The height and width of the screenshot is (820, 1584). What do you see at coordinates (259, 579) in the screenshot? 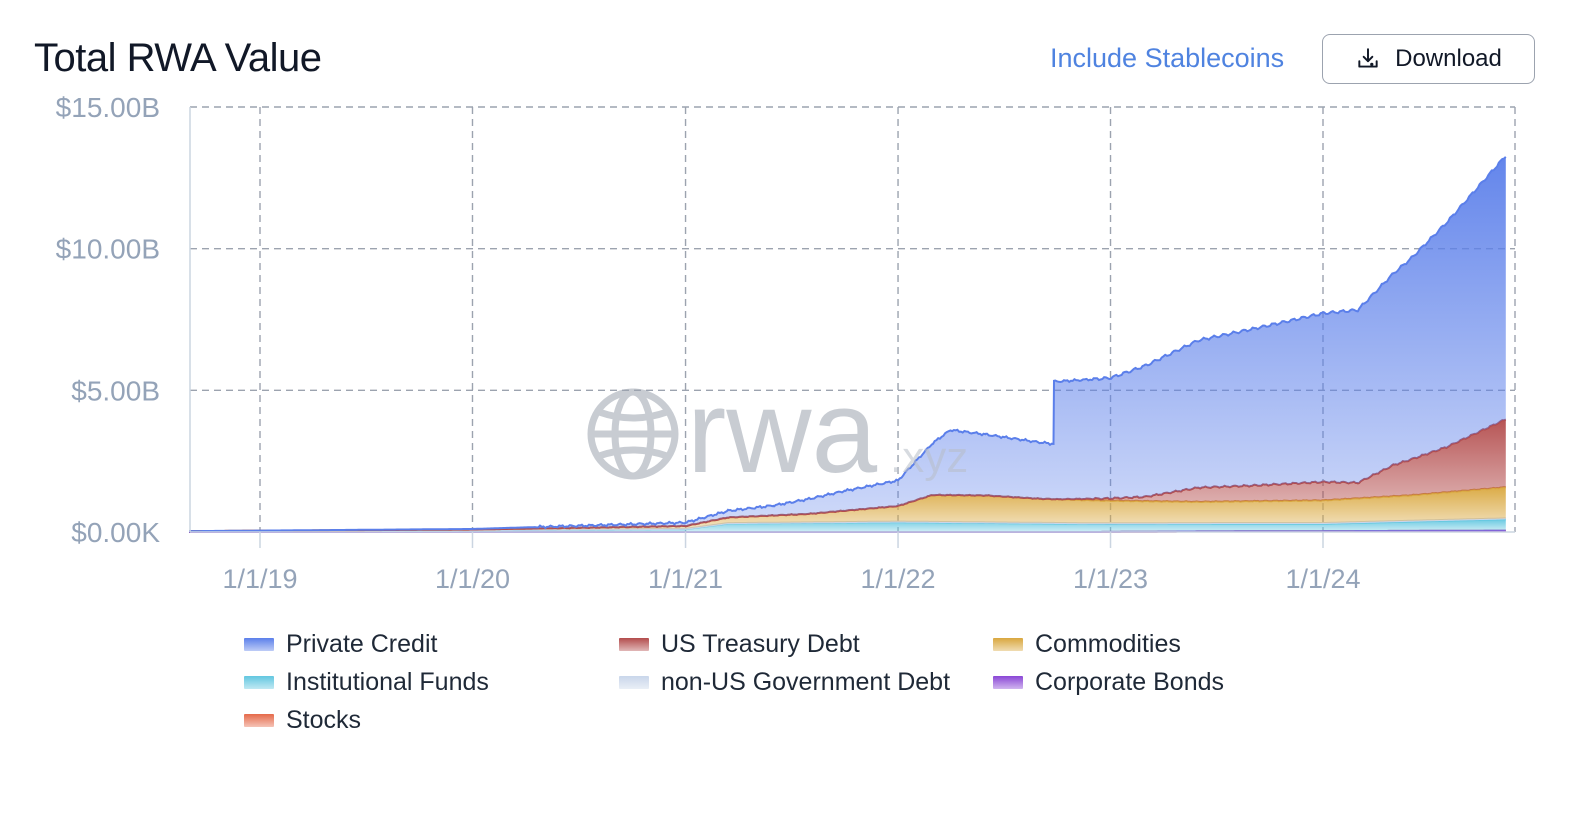
I see `x-tick-label: 1/1/19` at bounding box center [259, 579].